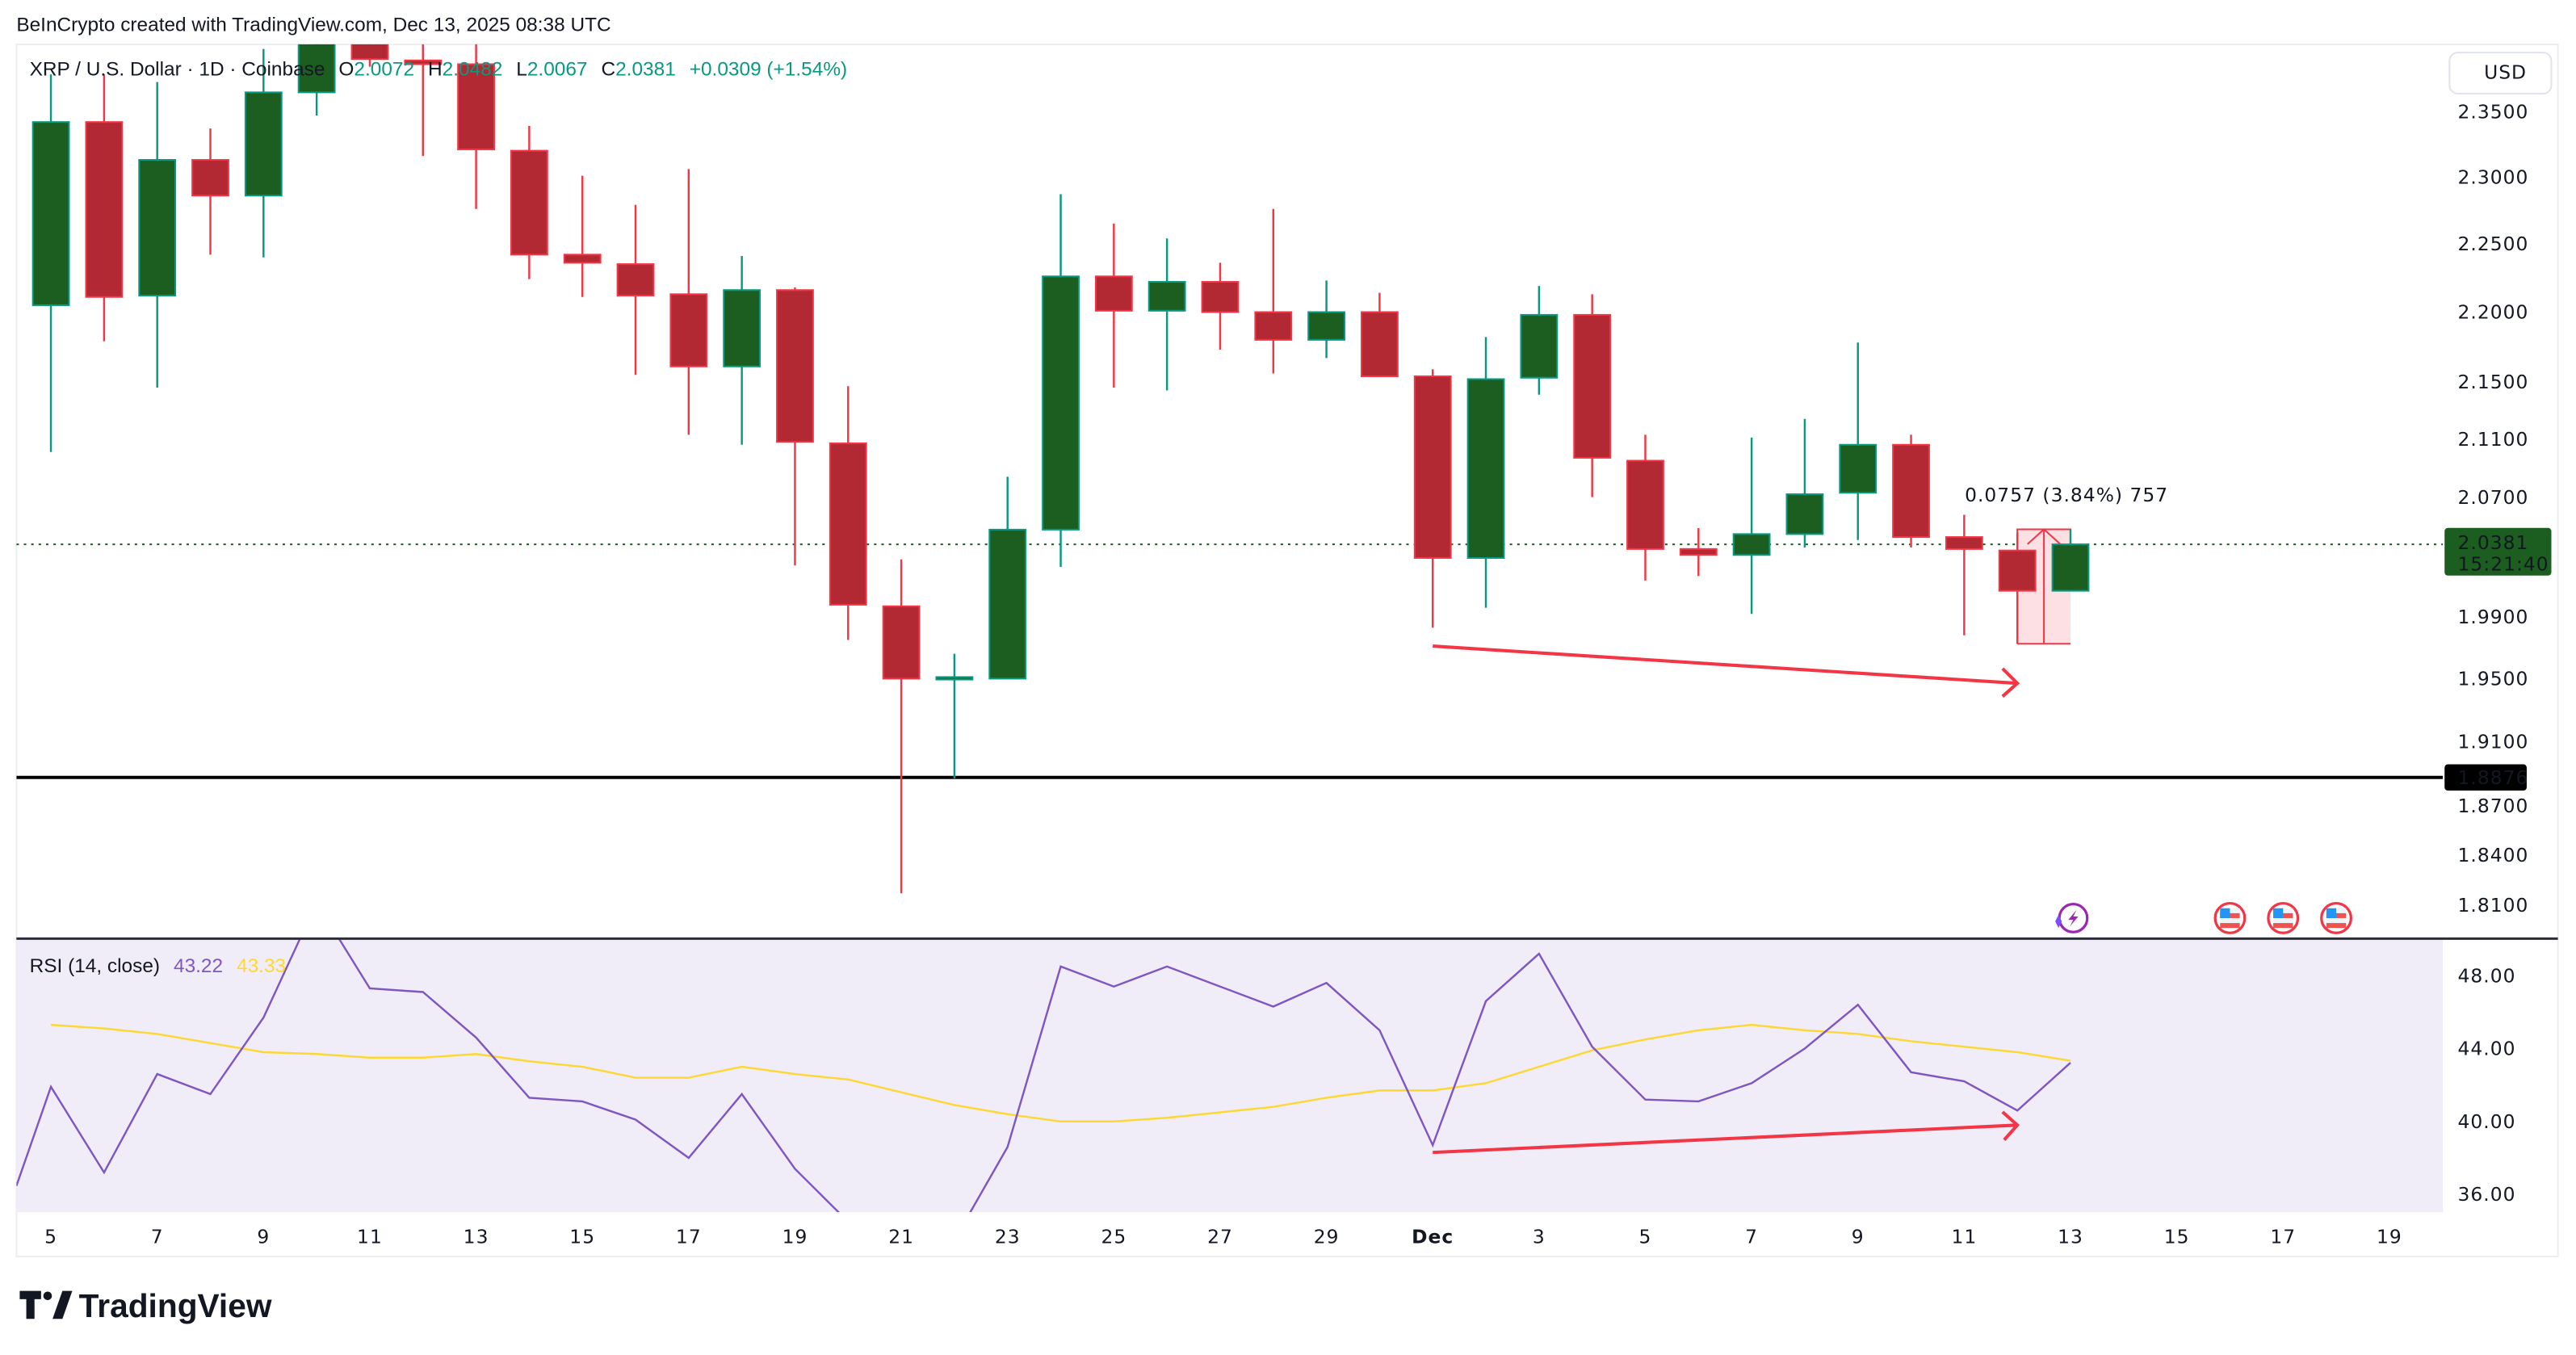  I want to click on symbol-name: XRP / U.S. Dollar · 1D · Coinbase, so click(177, 70).